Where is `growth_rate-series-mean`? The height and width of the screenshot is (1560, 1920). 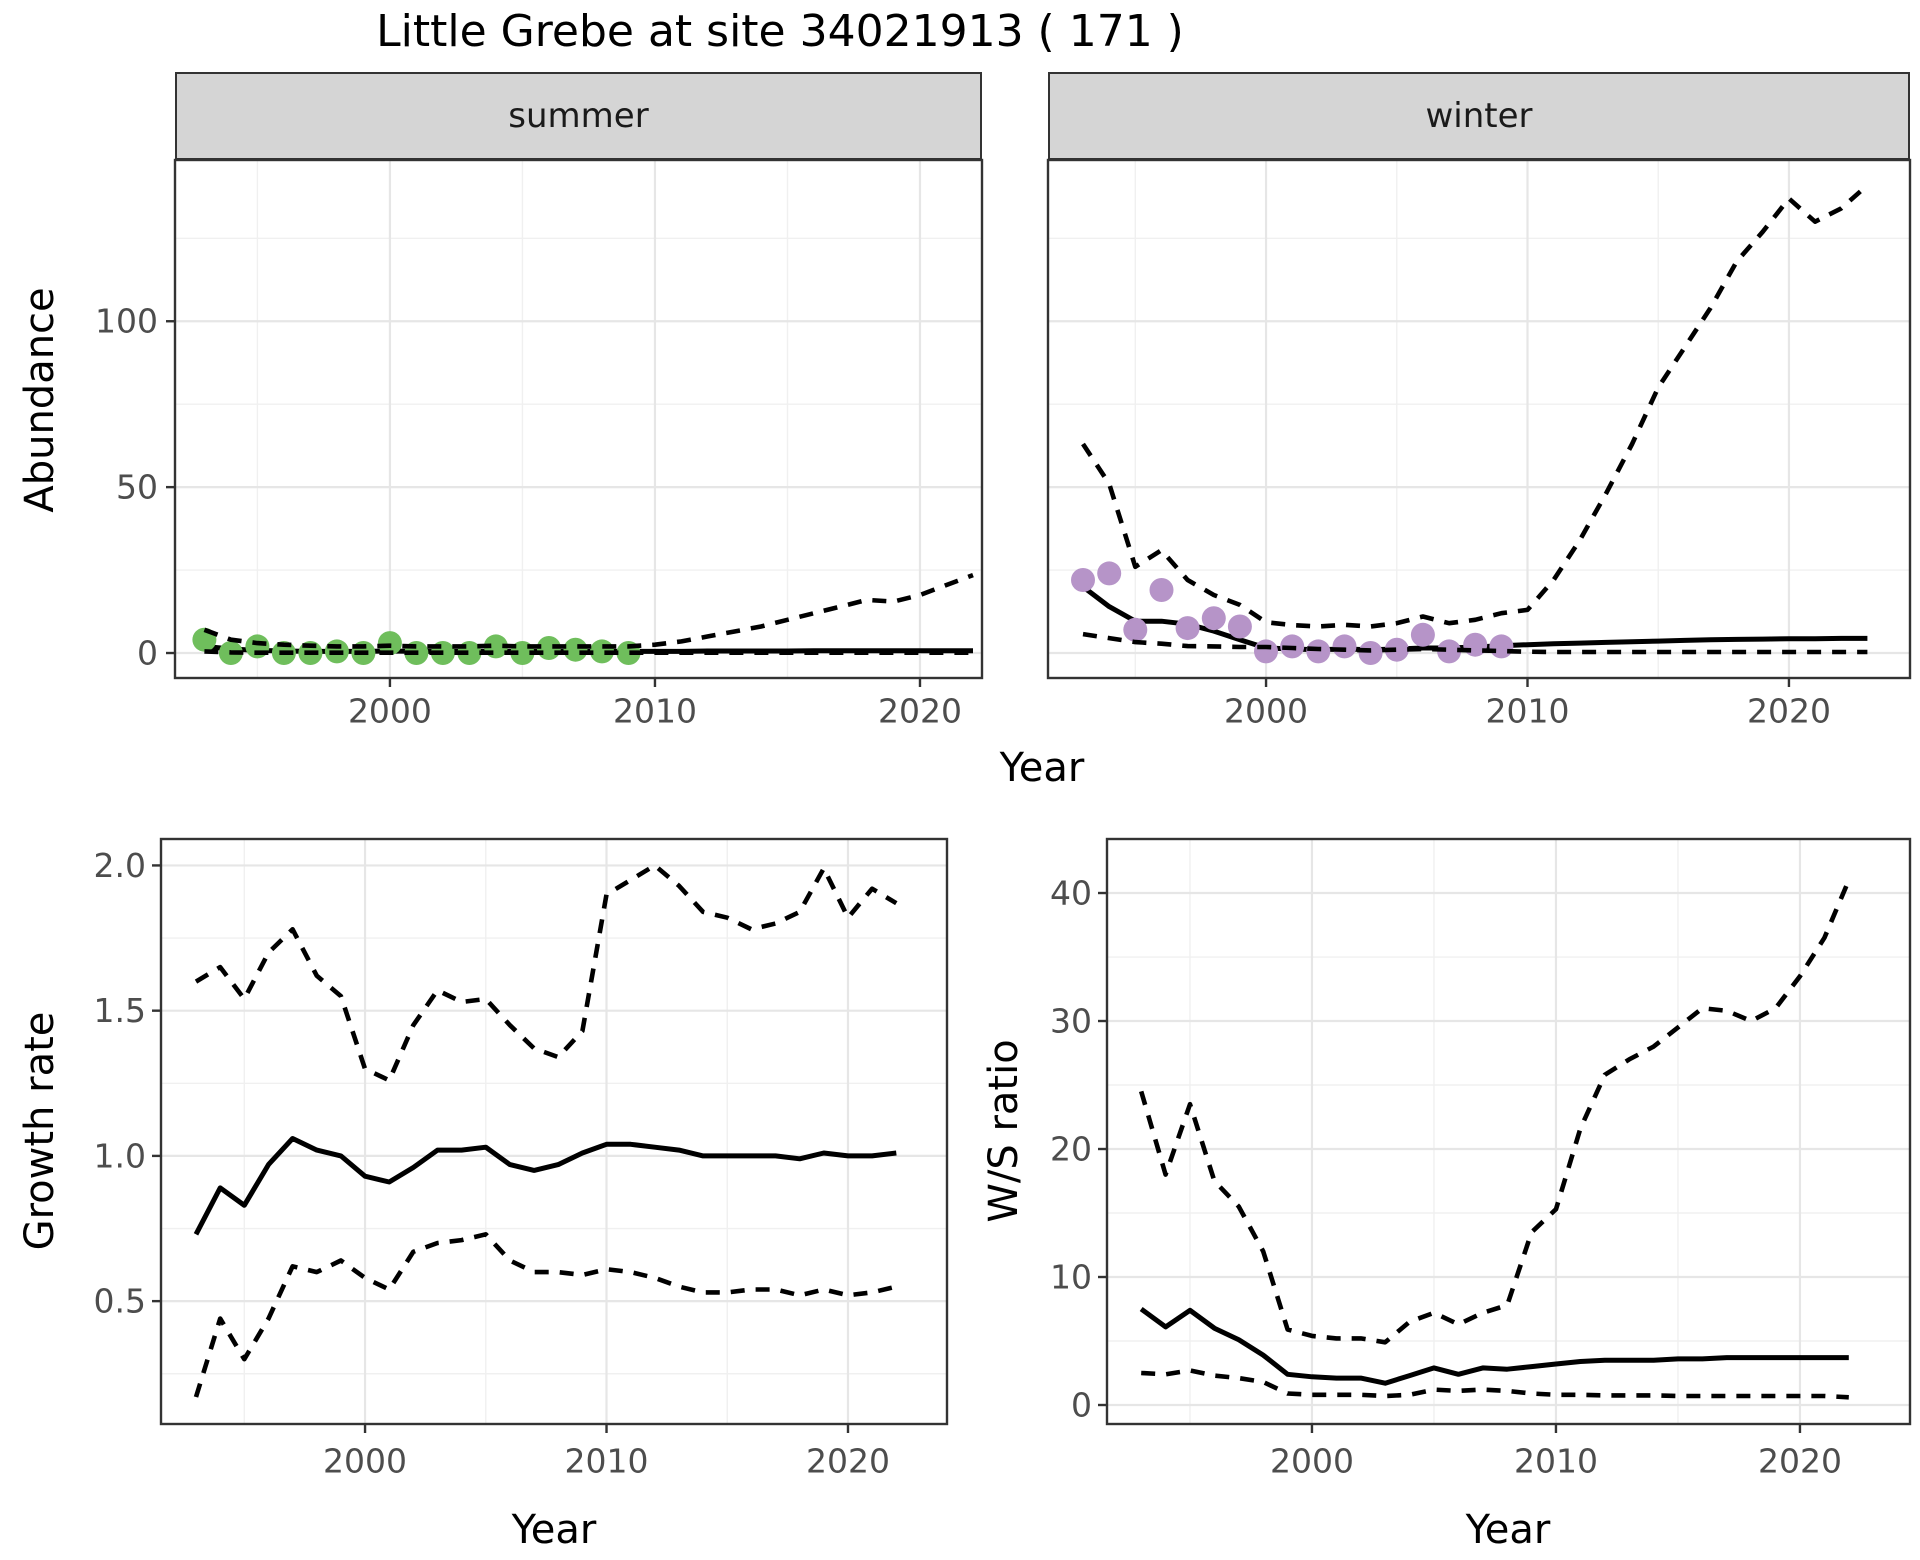 growth_rate-series-mean is located at coordinates (545, 1186).